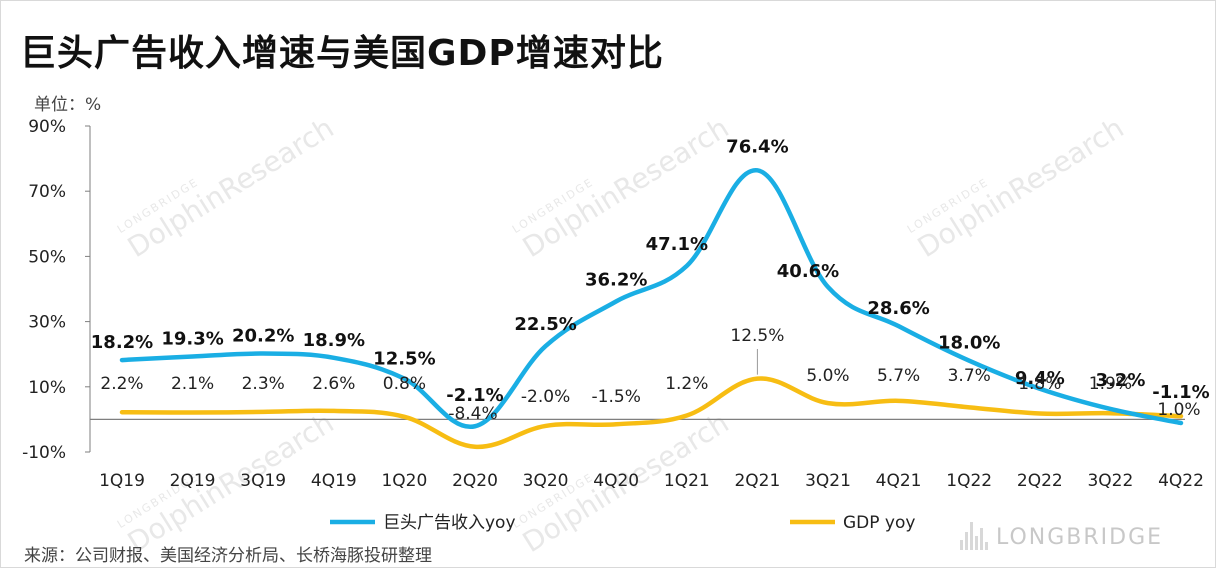 This screenshot has width=1216, height=568. Describe the element at coordinates (263, 481) in the screenshot. I see `x-tick-label: 3Q19` at that location.